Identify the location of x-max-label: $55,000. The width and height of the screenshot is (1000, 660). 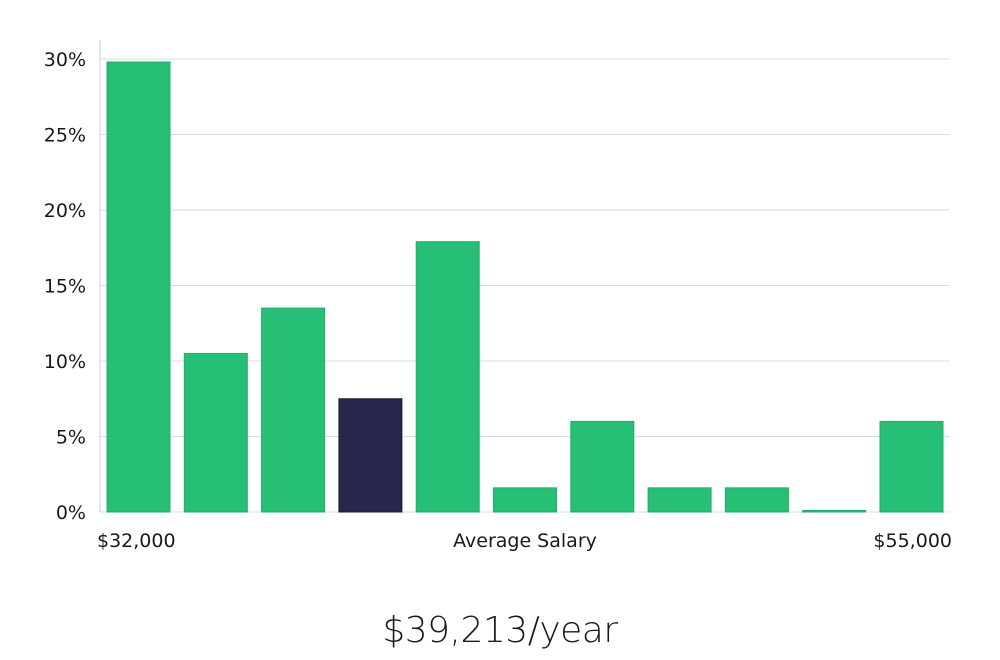
(912, 541).